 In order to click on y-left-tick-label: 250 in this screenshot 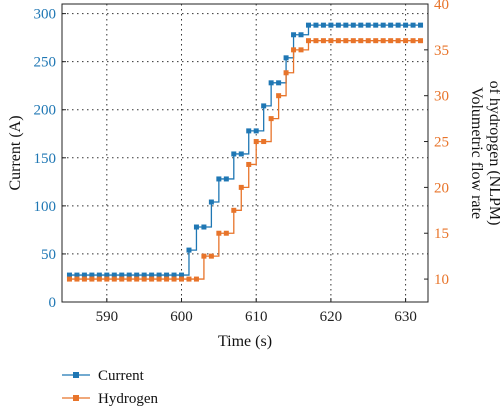, I will do `click(45, 63)`.